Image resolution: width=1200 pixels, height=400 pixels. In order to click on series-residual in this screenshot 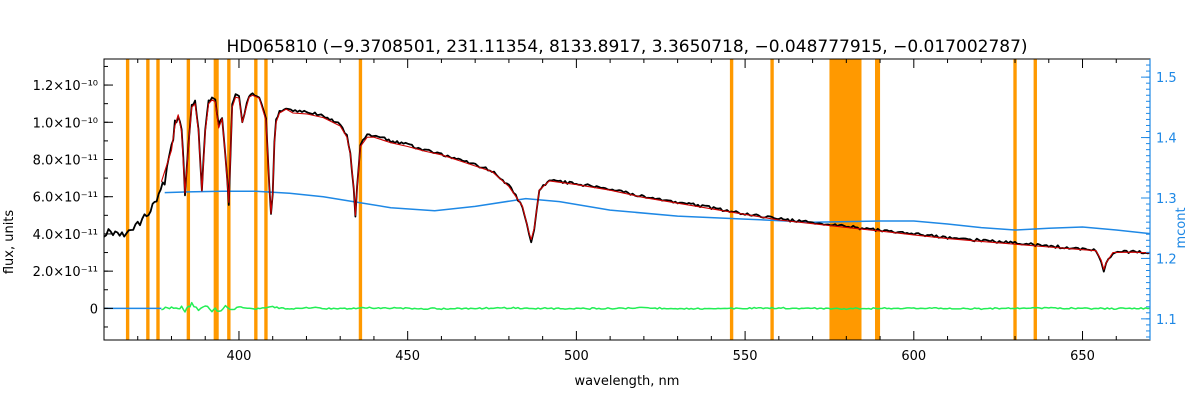, I will do `click(656, 307)`.